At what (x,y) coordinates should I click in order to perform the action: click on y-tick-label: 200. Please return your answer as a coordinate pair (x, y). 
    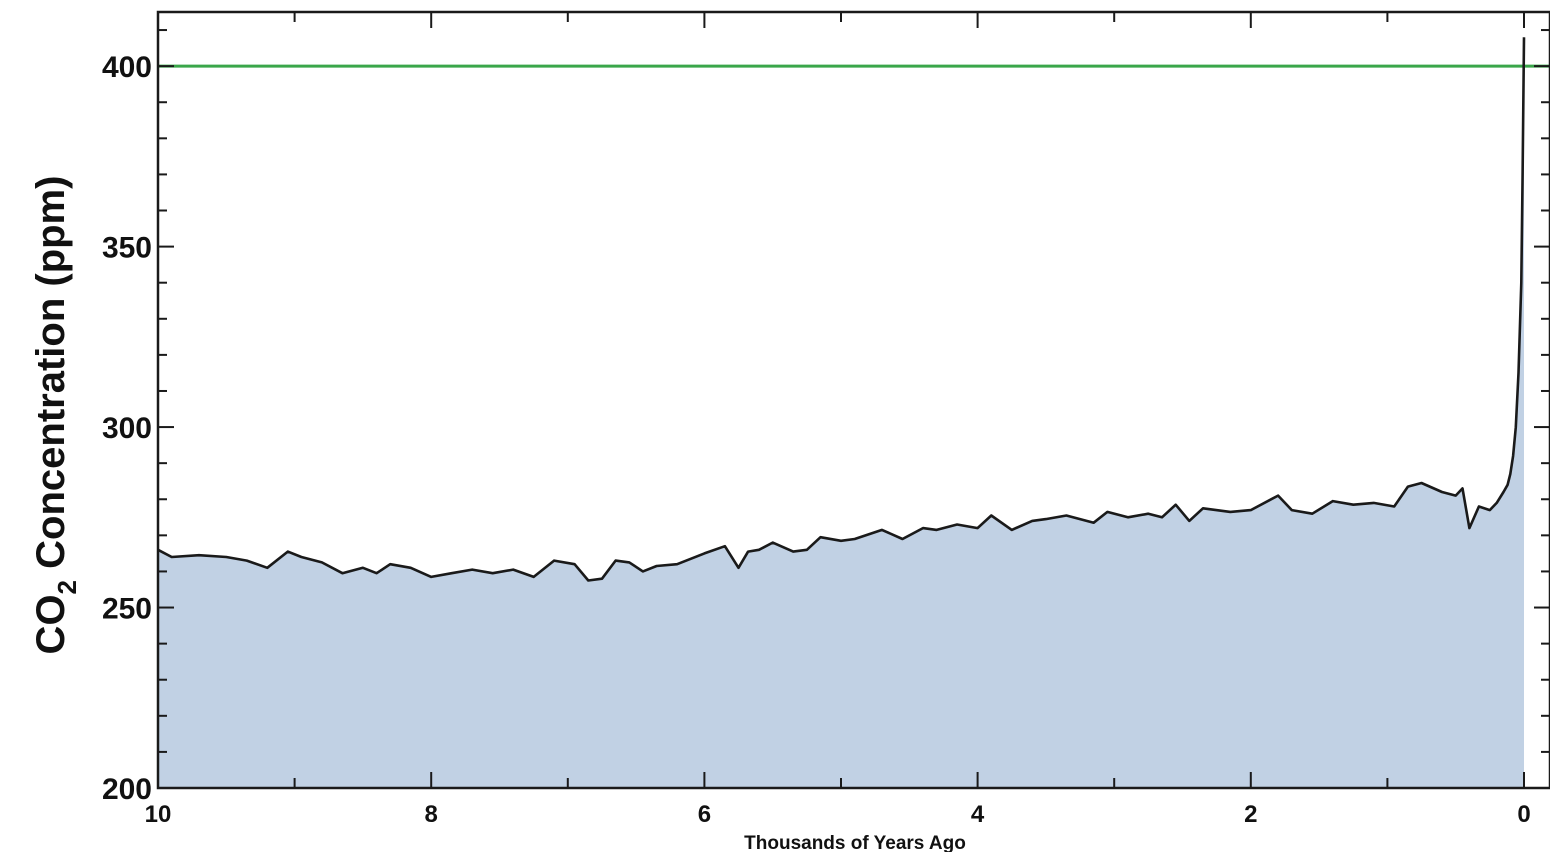
    Looking at the image, I should click on (127, 789).